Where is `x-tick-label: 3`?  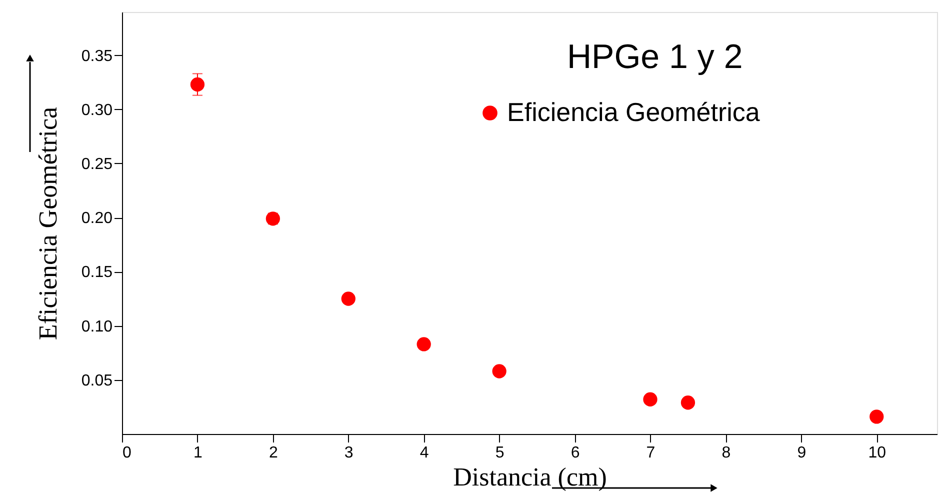 x-tick-label: 3 is located at coordinates (349, 453).